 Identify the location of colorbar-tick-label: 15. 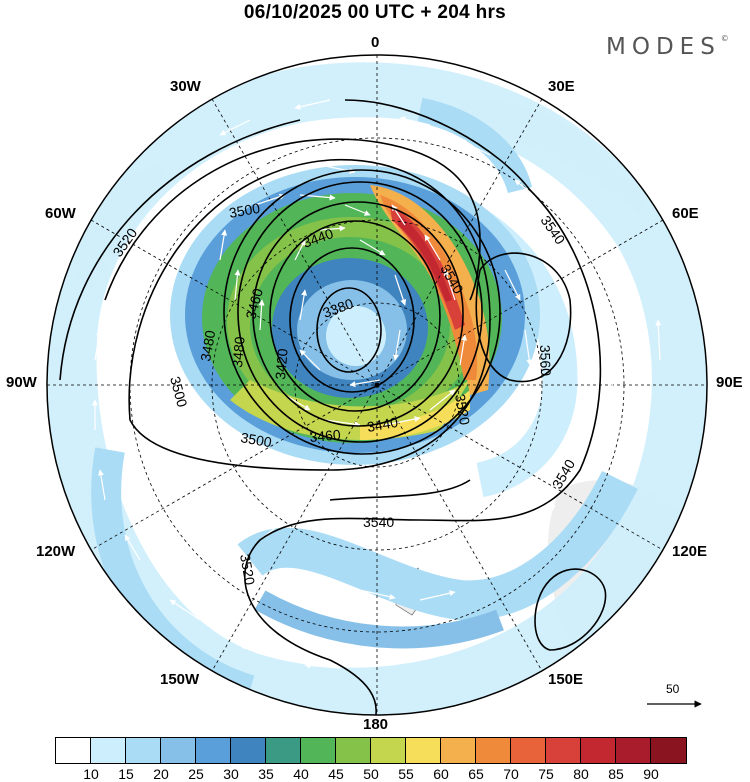
(126, 774).